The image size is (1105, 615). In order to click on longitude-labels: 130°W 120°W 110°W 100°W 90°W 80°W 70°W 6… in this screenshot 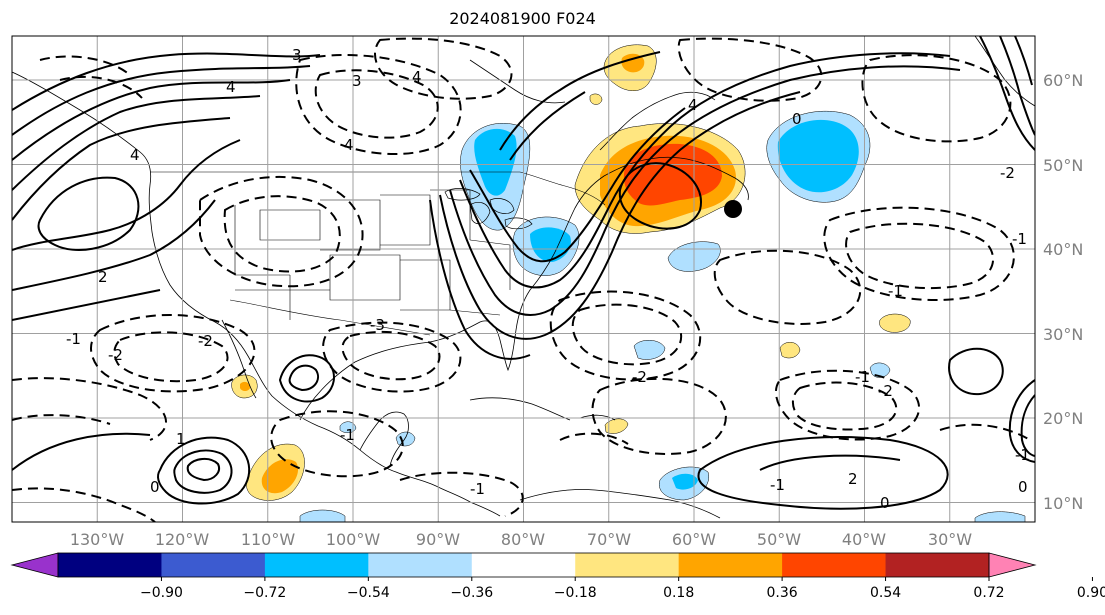, I will do `click(521, 539)`.